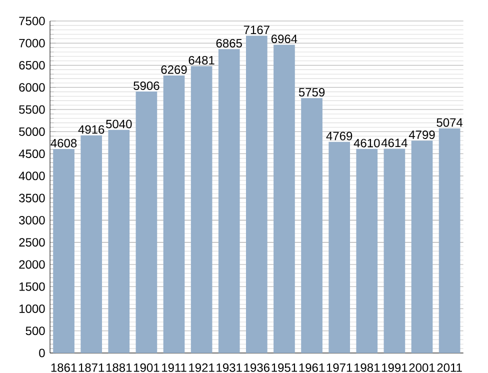  Describe the element at coordinates (339, 367) in the screenshot. I see `x-tick-label: 1971` at that location.